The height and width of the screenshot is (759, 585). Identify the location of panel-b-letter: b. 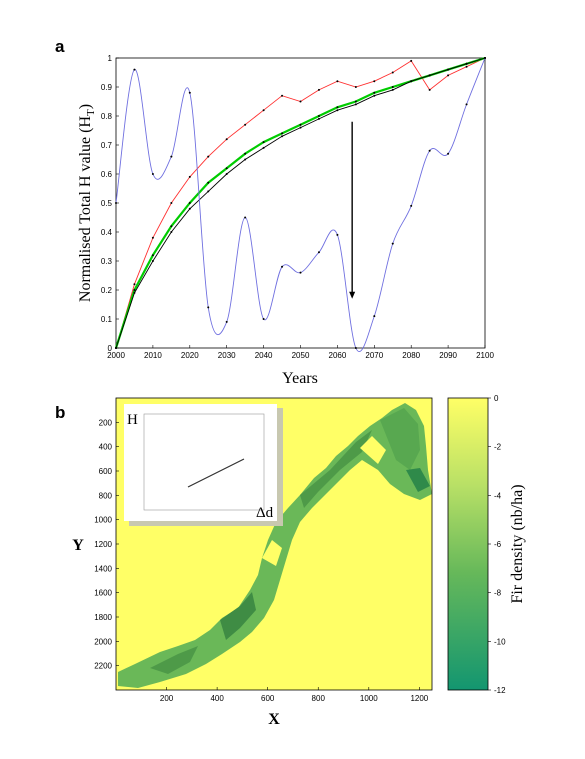
(60, 412).